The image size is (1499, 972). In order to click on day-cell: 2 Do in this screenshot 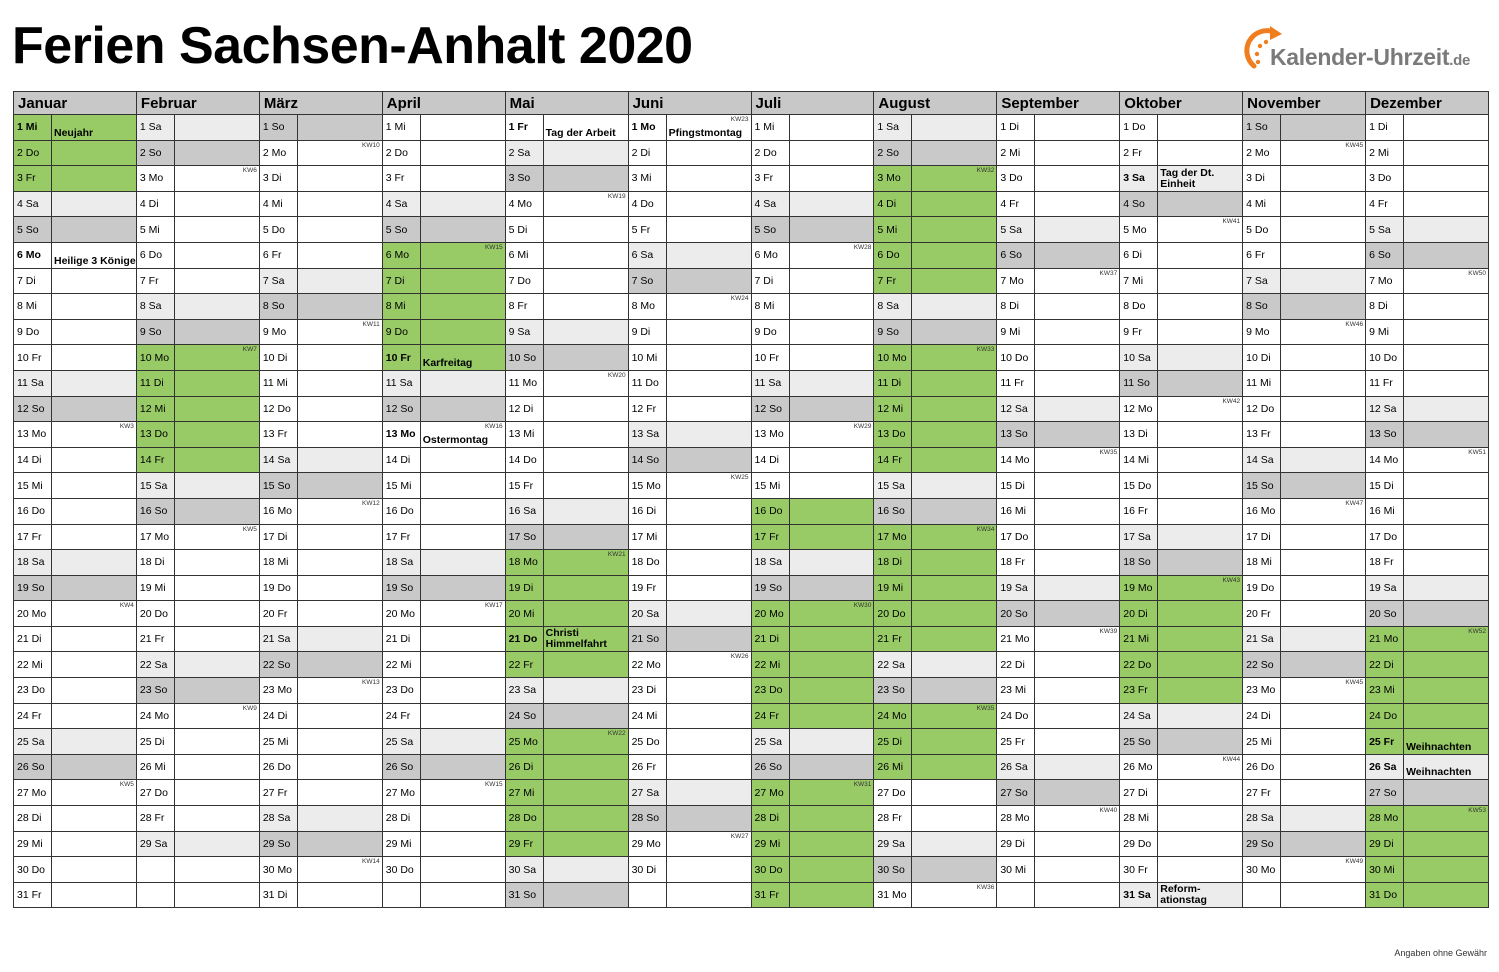, I will do `click(401, 153)`.